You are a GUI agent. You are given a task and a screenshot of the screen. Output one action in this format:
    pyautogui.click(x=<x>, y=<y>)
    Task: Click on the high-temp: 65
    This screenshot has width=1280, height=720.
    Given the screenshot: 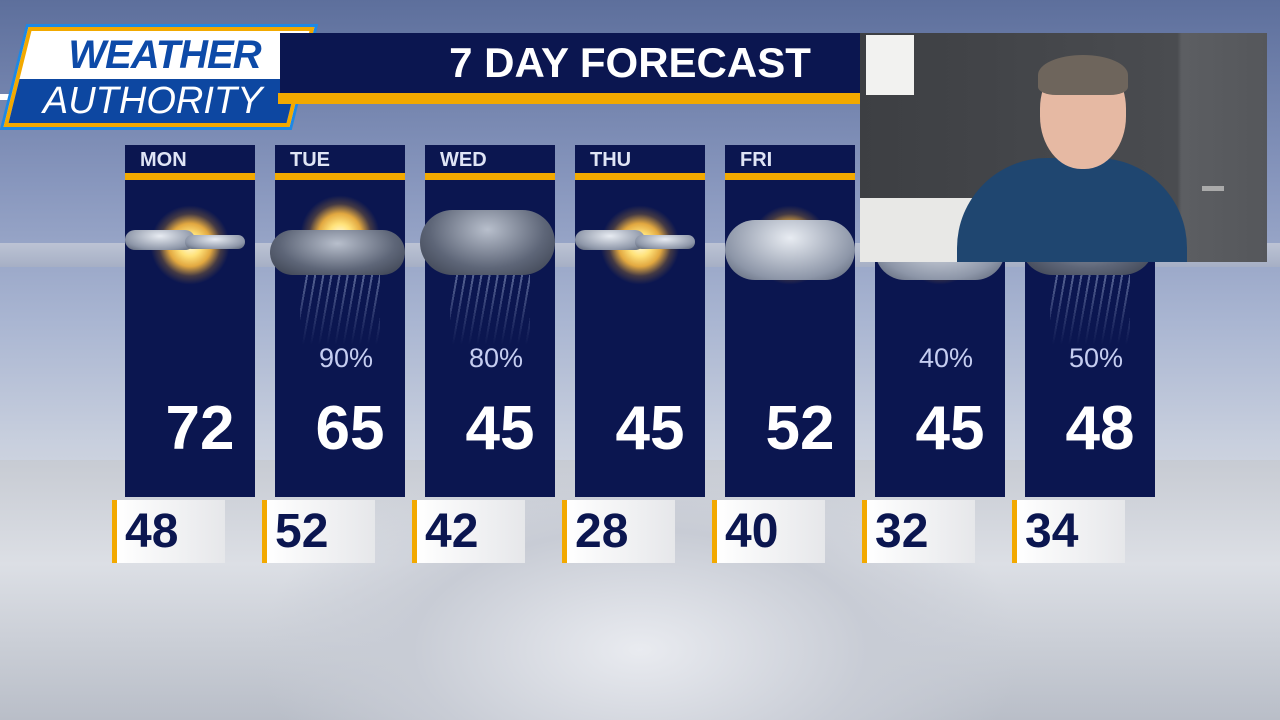 What is the action you would take?
    pyautogui.click(x=350, y=428)
    